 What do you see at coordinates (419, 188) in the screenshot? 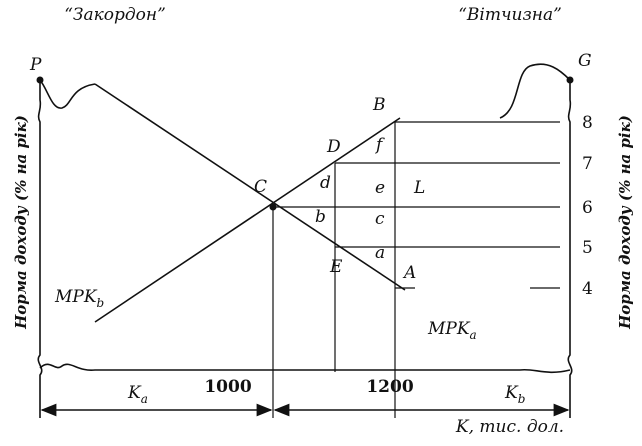
I see `label-l: L` at bounding box center [419, 188].